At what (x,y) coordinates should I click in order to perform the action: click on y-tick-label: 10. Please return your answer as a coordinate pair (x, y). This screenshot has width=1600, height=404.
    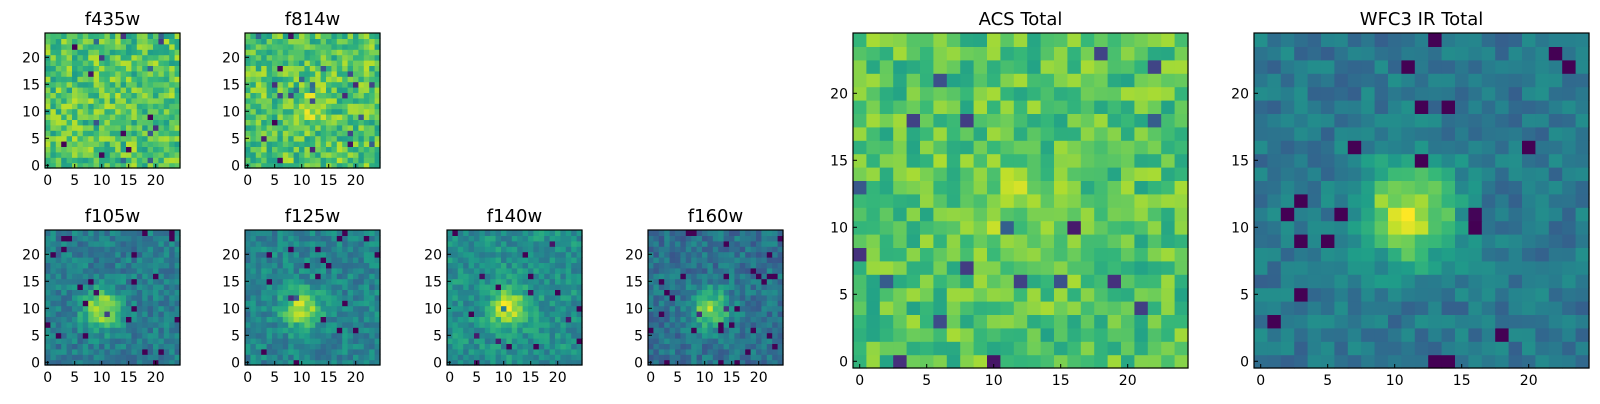
    Looking at the image, I should click on (31, 112).